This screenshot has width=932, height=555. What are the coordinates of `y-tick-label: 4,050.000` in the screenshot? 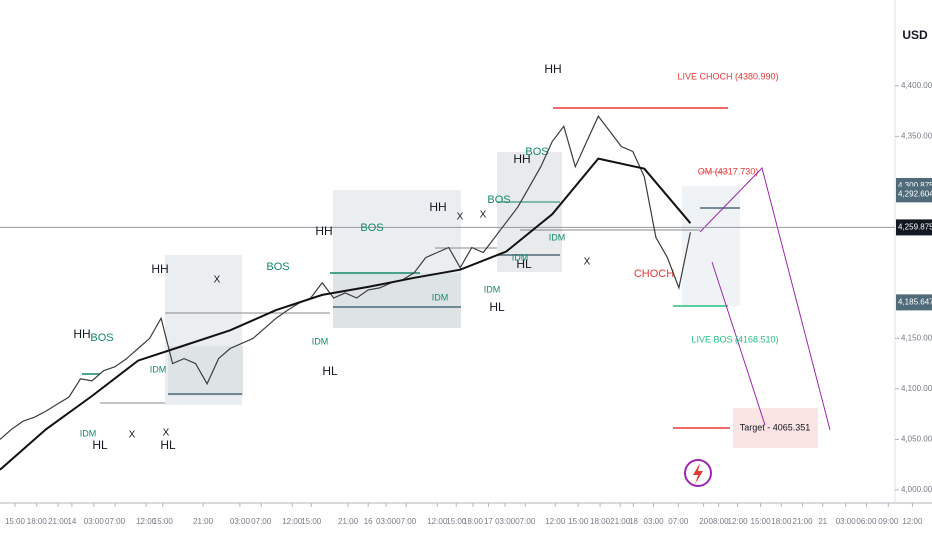 It's located at (916, 439).